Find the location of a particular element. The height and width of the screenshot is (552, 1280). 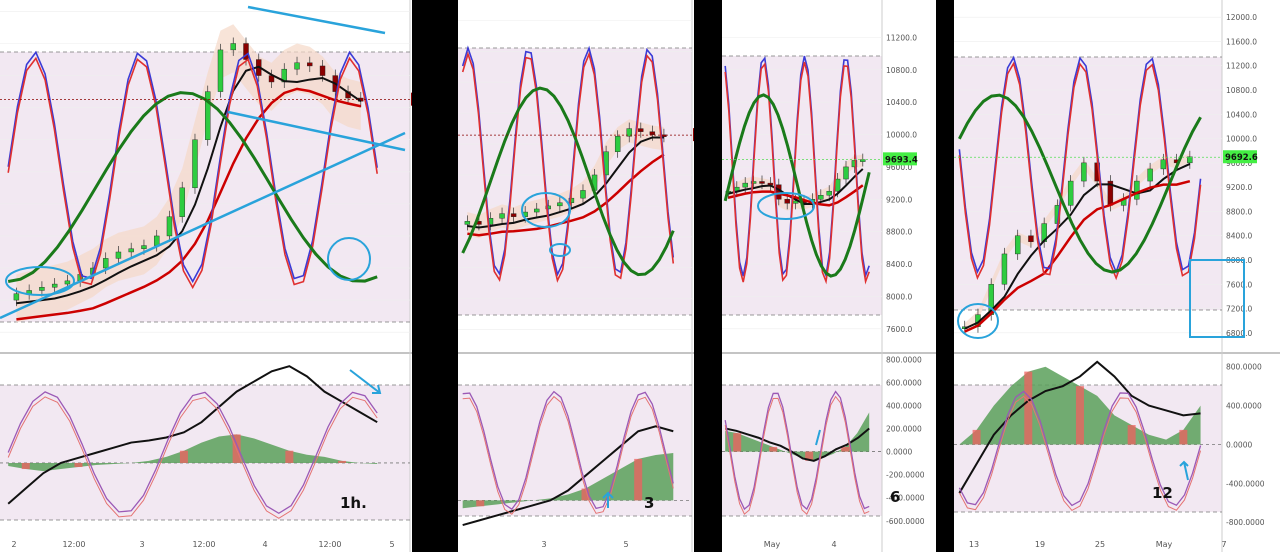

x-tick-label: 13 is located at coordinates (974, 544).